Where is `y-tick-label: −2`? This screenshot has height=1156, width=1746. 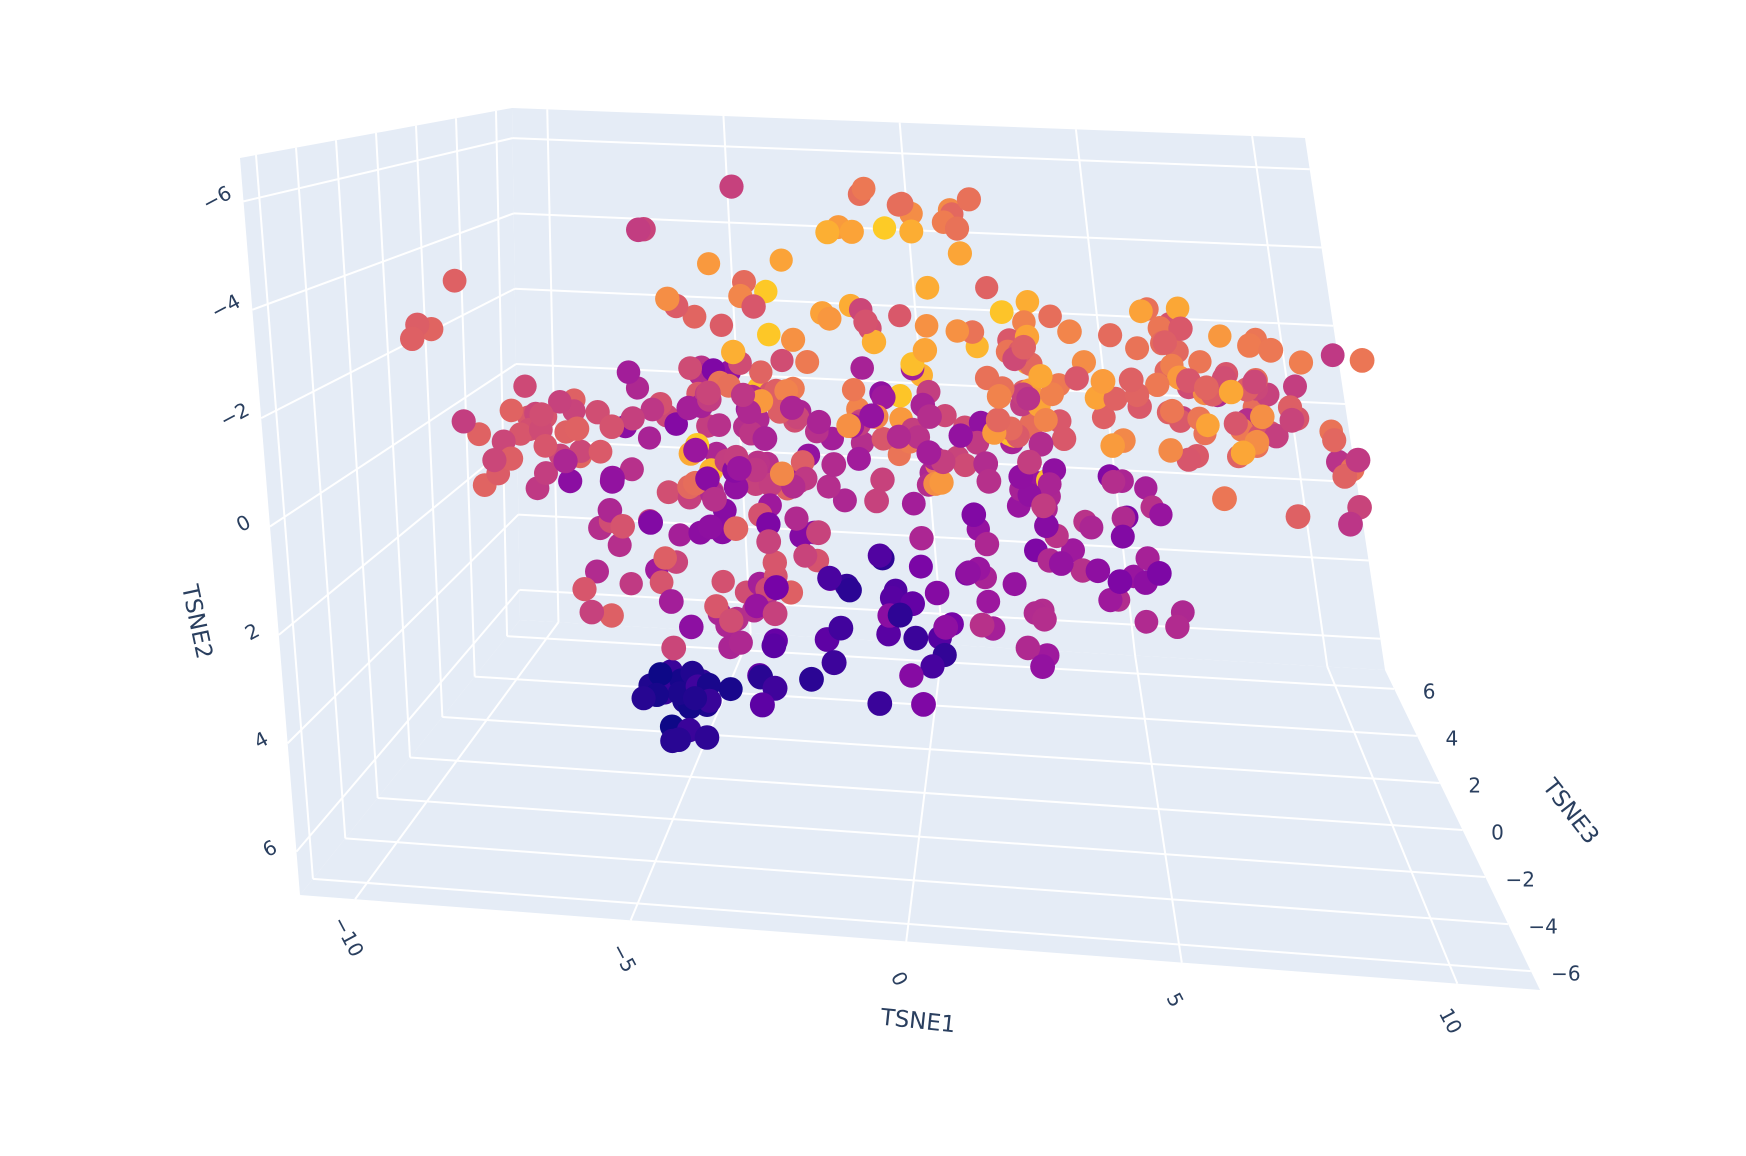
y-tick-label: −2 is located at coordinates (234, 414).